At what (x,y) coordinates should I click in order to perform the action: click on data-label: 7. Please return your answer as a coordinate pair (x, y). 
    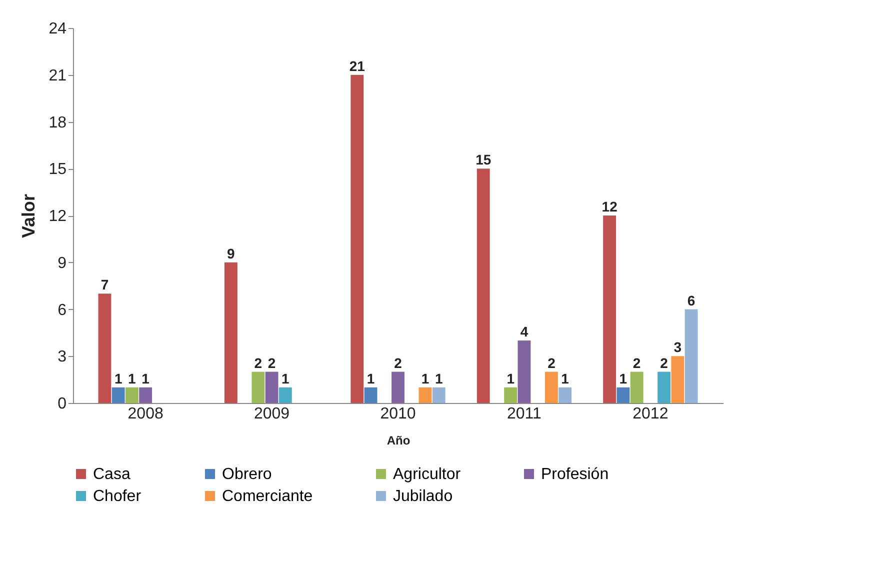
    Looking at the image, I should click on (104, 284).